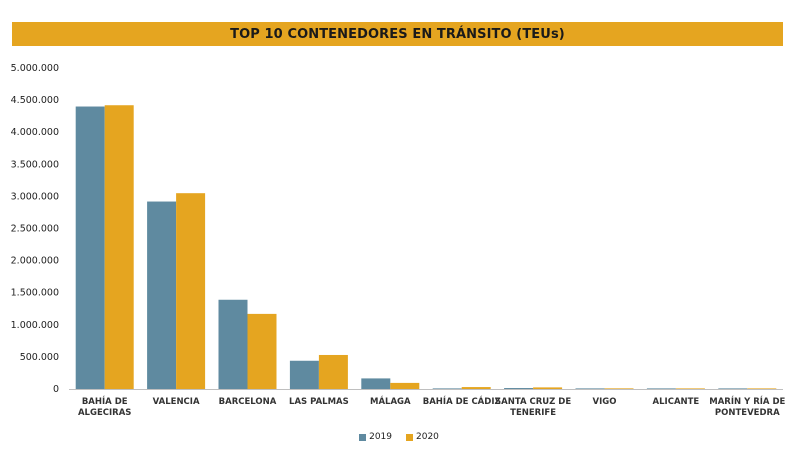 The height and width of the screenshot is (454, 798). I want to click on y-tick-label: 4.500.000, so click(35, 100).